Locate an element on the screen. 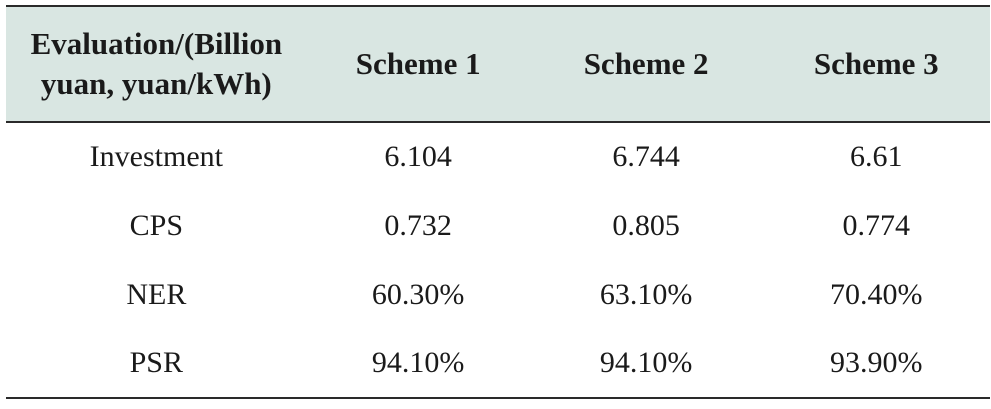 The height and width of the screenshot is (409, 991). row-label: Investment is located at coordinates (156, 156).